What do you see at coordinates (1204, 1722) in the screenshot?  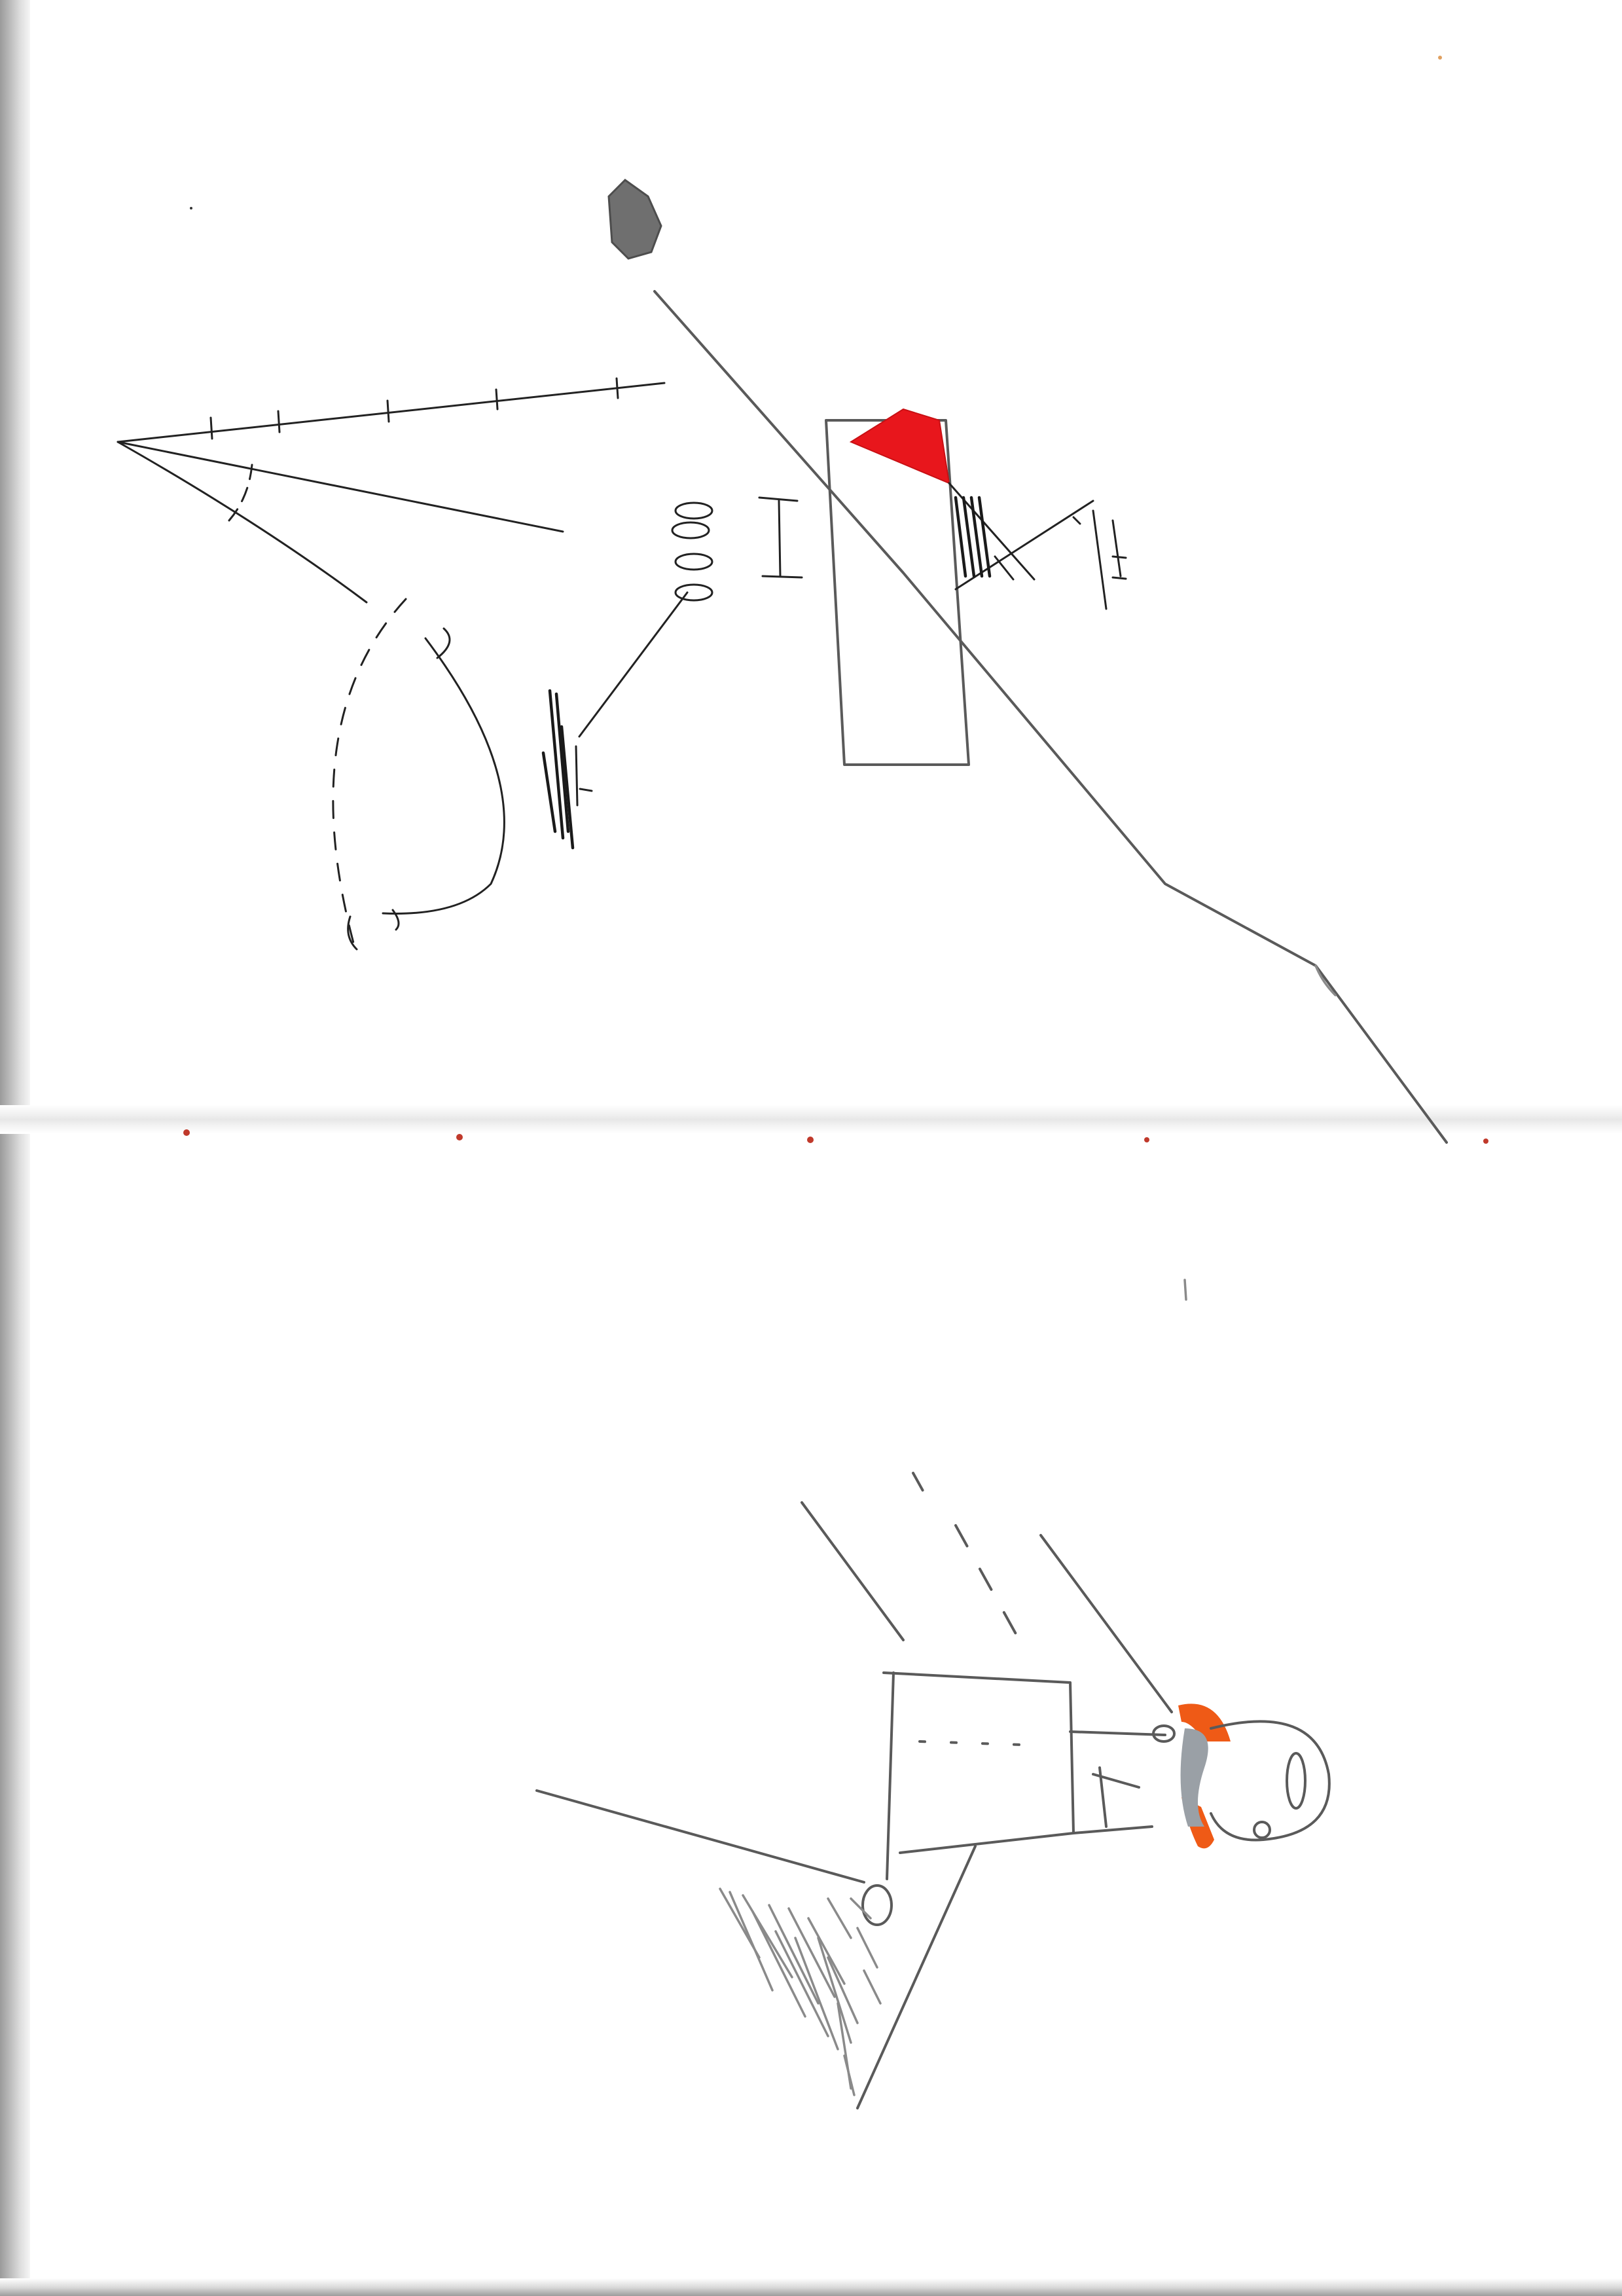 I see `orange-collar-top` at bounding box center [1204, 1722].